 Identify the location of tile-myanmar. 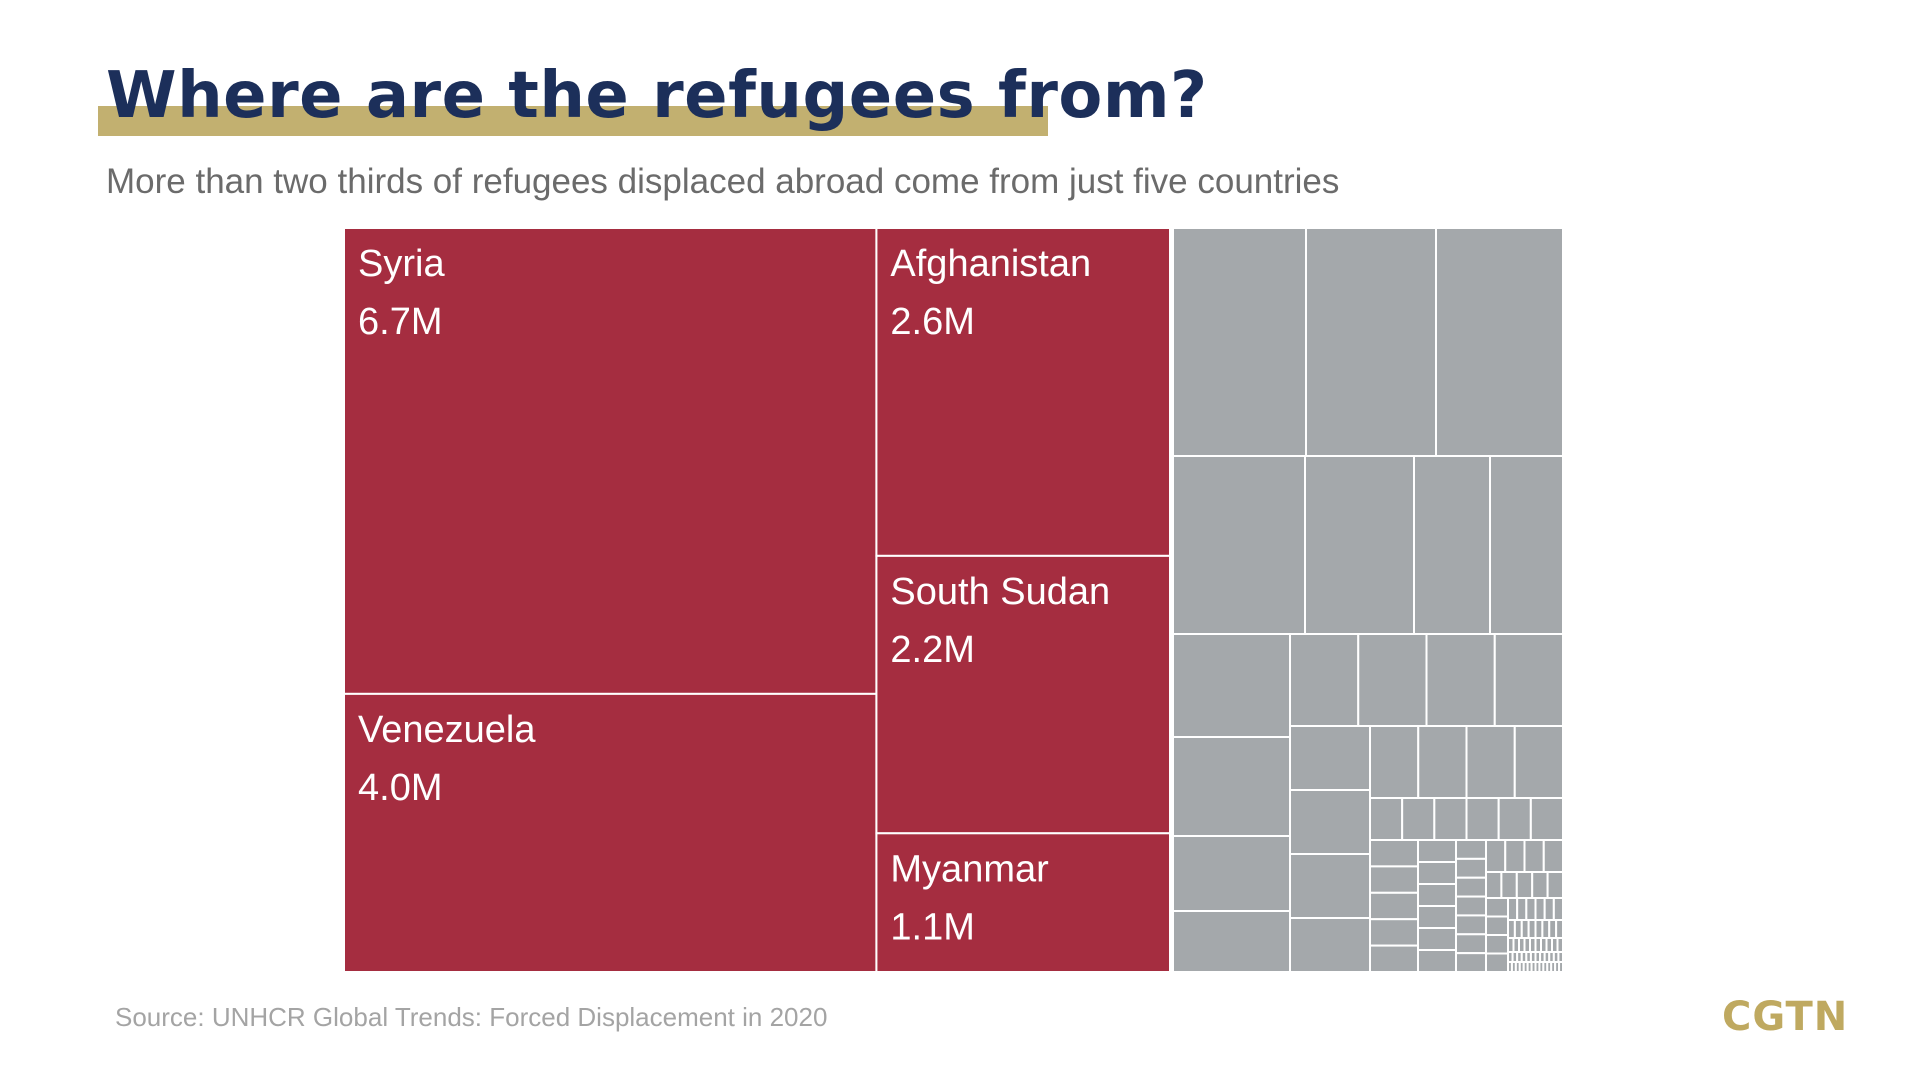
(1023, 903).